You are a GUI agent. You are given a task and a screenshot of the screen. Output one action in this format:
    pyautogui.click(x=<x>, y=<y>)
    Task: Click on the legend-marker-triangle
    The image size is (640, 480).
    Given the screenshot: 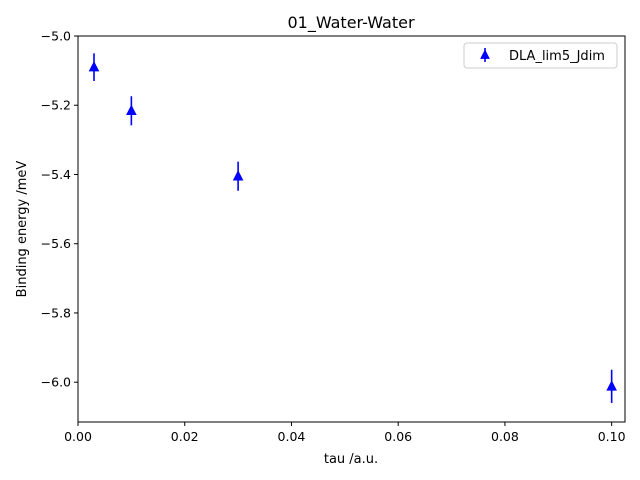 What is the action you would take?
    pyautogui.click(x=485, y=54)
    